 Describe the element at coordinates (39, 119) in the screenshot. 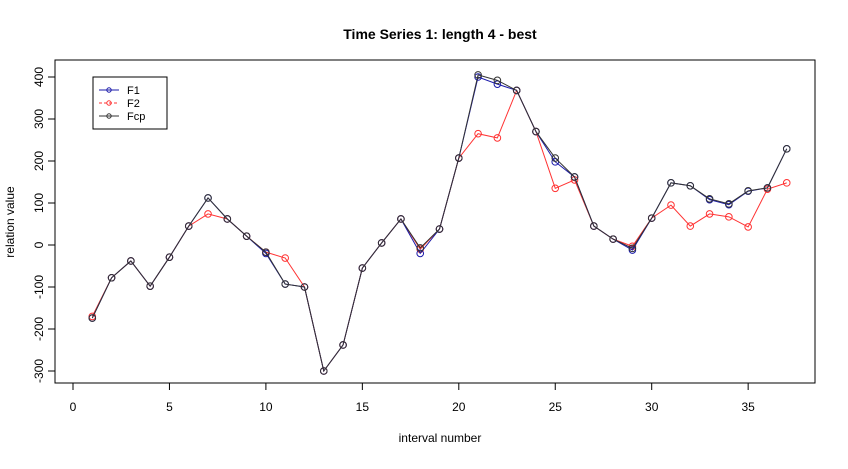

I see `y-tick-label: 300` at that location.